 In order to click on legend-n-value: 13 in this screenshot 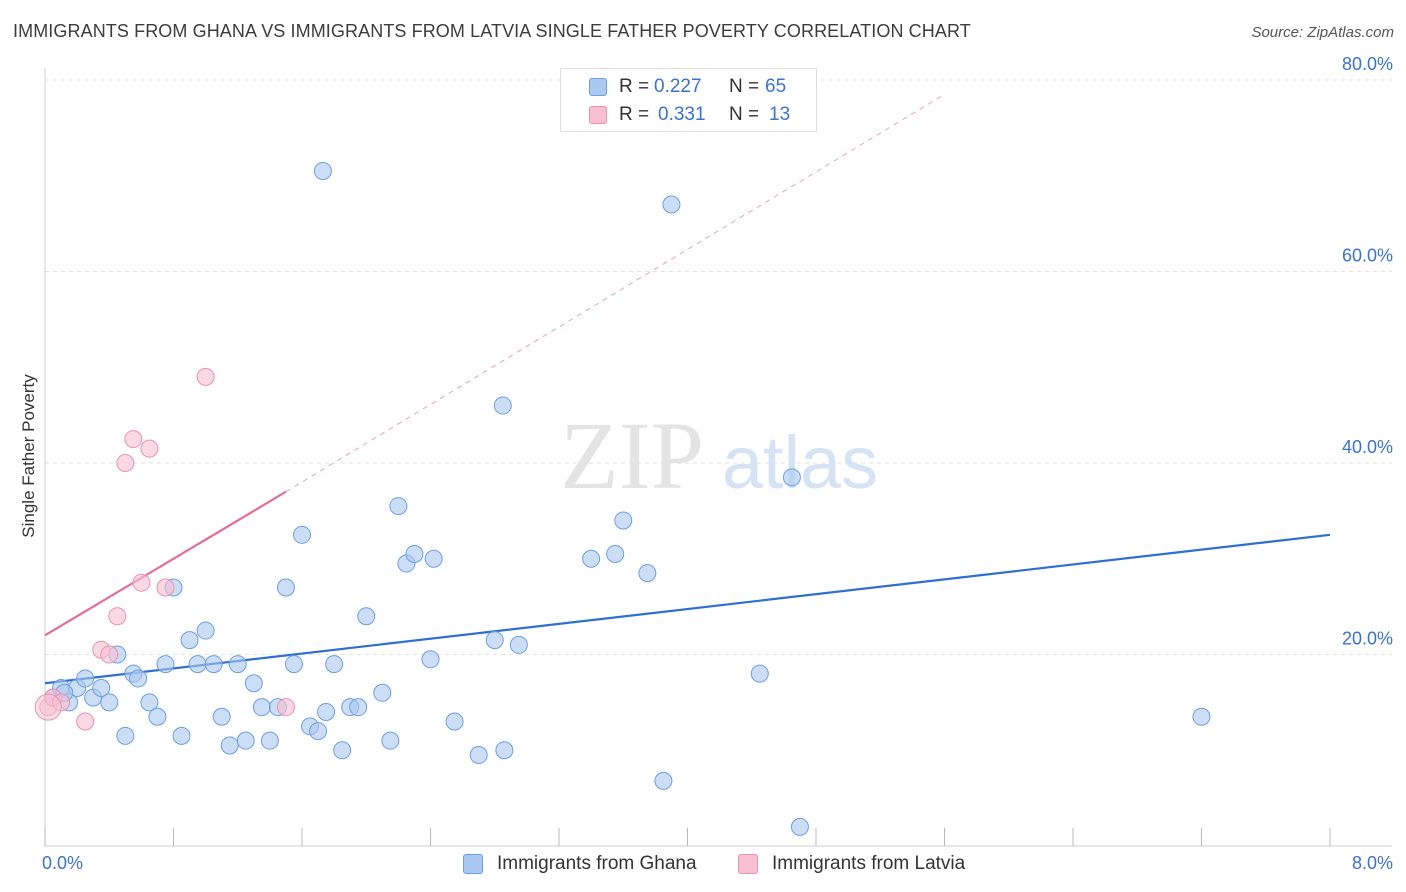, I will do `click(780, 114)`.